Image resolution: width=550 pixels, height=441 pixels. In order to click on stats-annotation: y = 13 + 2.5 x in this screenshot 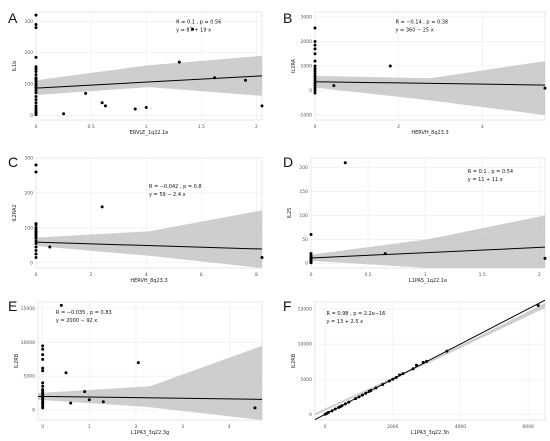, I will do `click(345, 322)`.